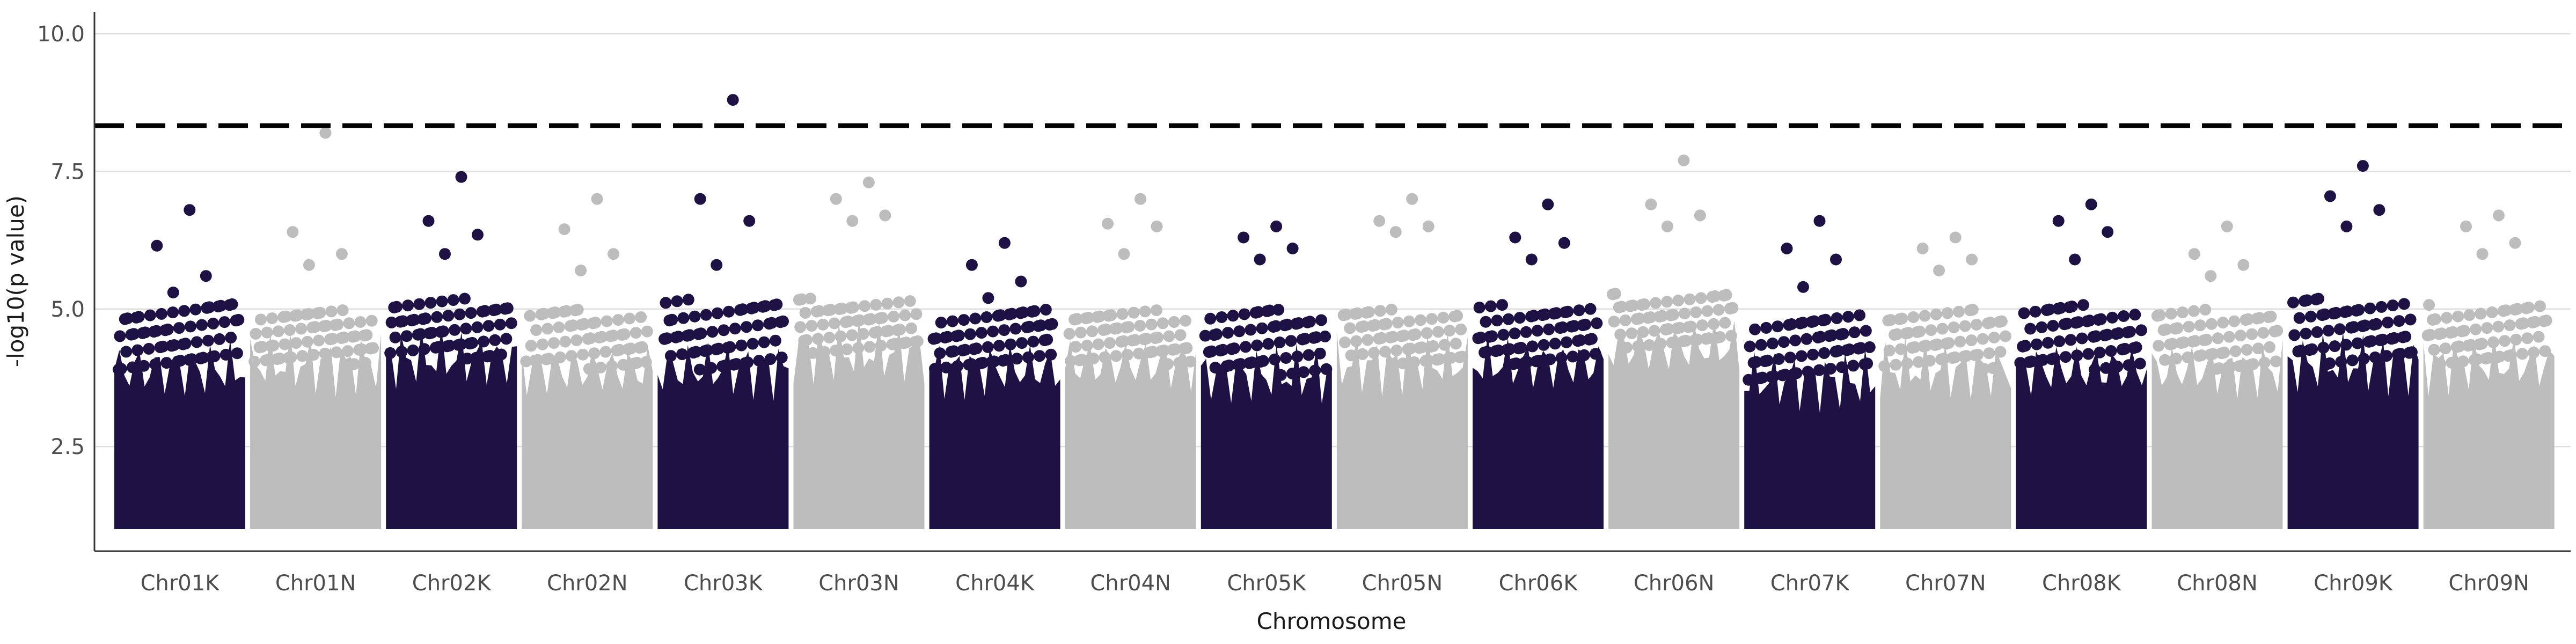 The height and width of the screenshot is (644, 2576). I want to click on x-tick-label: Chr07N, so click(1945, 583).